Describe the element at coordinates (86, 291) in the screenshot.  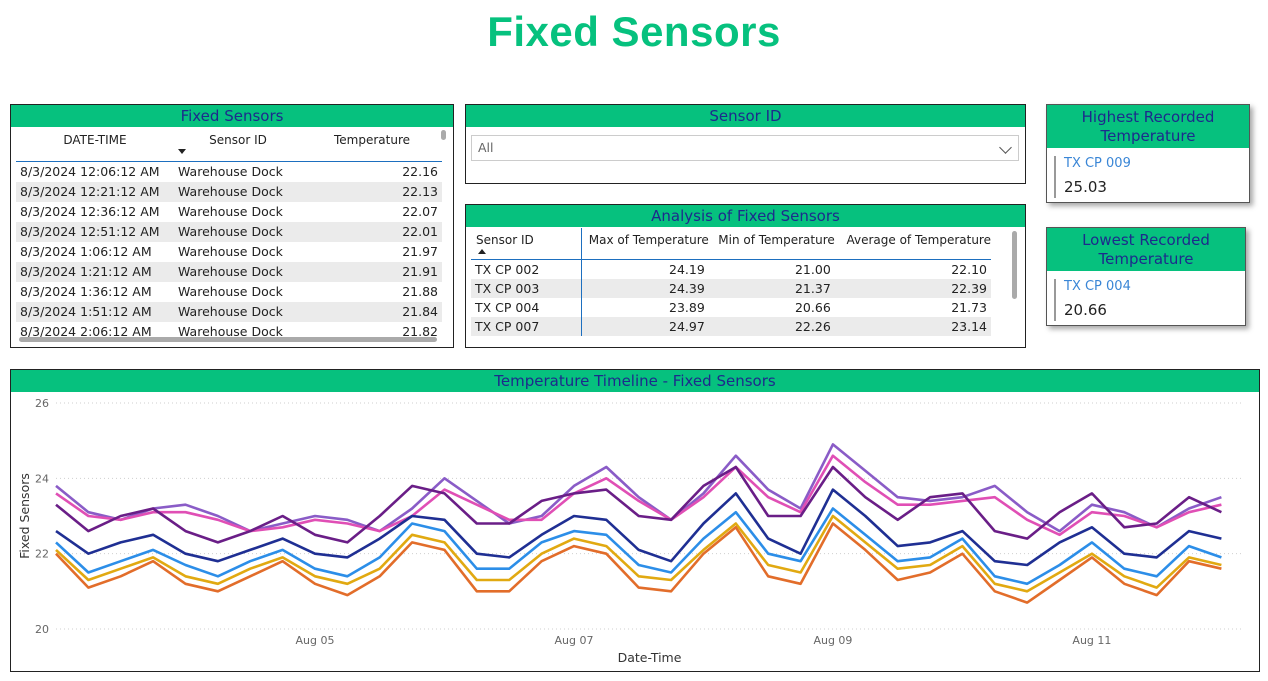
I see `cell-date-time: 8/3/2024 1:36:12 AM` at that location.